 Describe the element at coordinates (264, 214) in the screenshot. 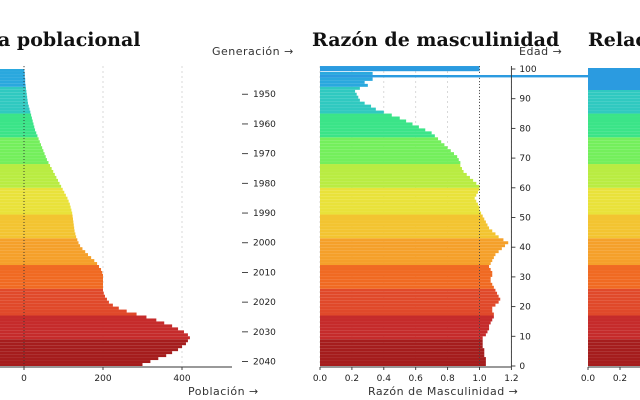

I see `generation-tick-label: 1990` at that location.